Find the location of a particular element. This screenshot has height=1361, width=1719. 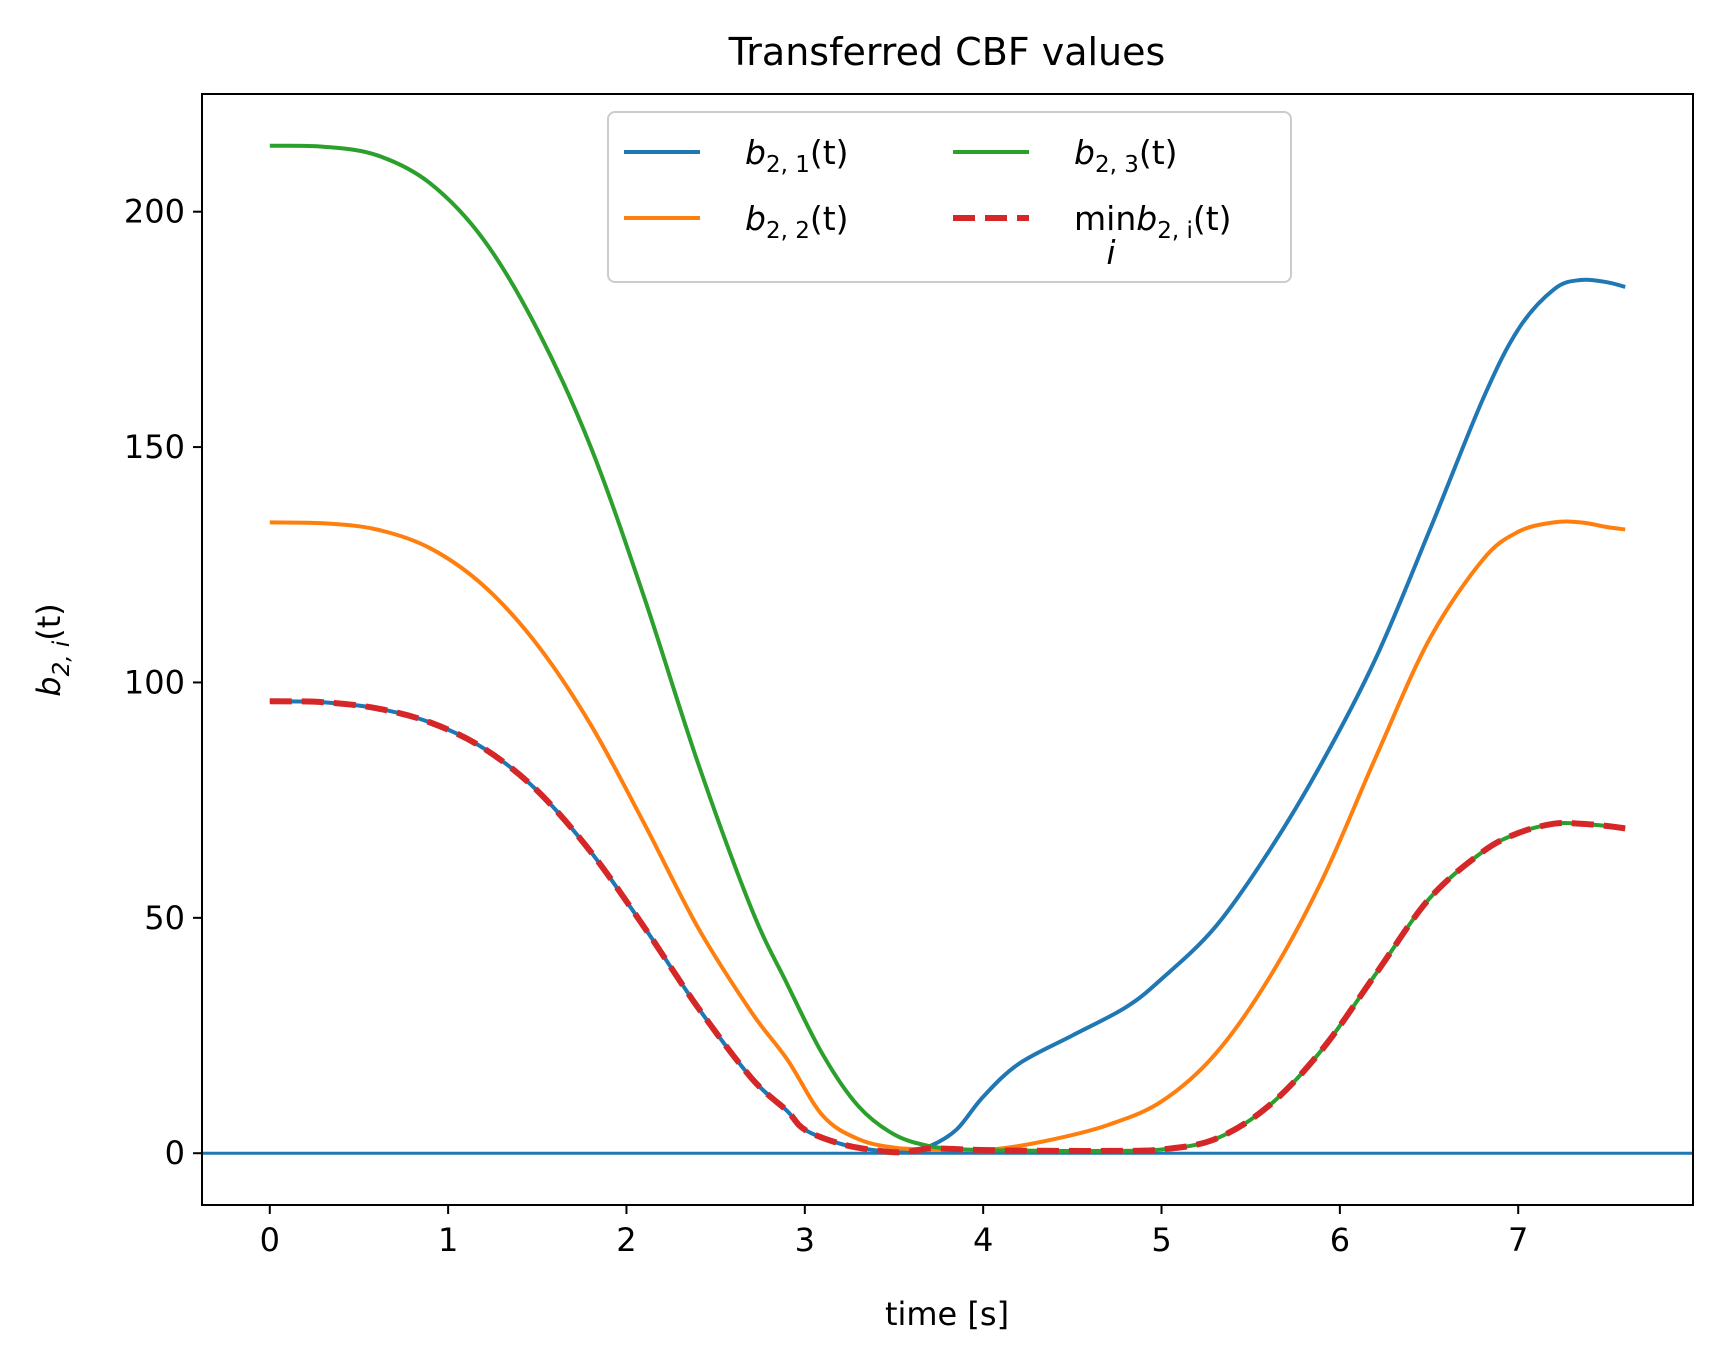

legend-min-sub: 2, i is located at coordinates (1175, 231).